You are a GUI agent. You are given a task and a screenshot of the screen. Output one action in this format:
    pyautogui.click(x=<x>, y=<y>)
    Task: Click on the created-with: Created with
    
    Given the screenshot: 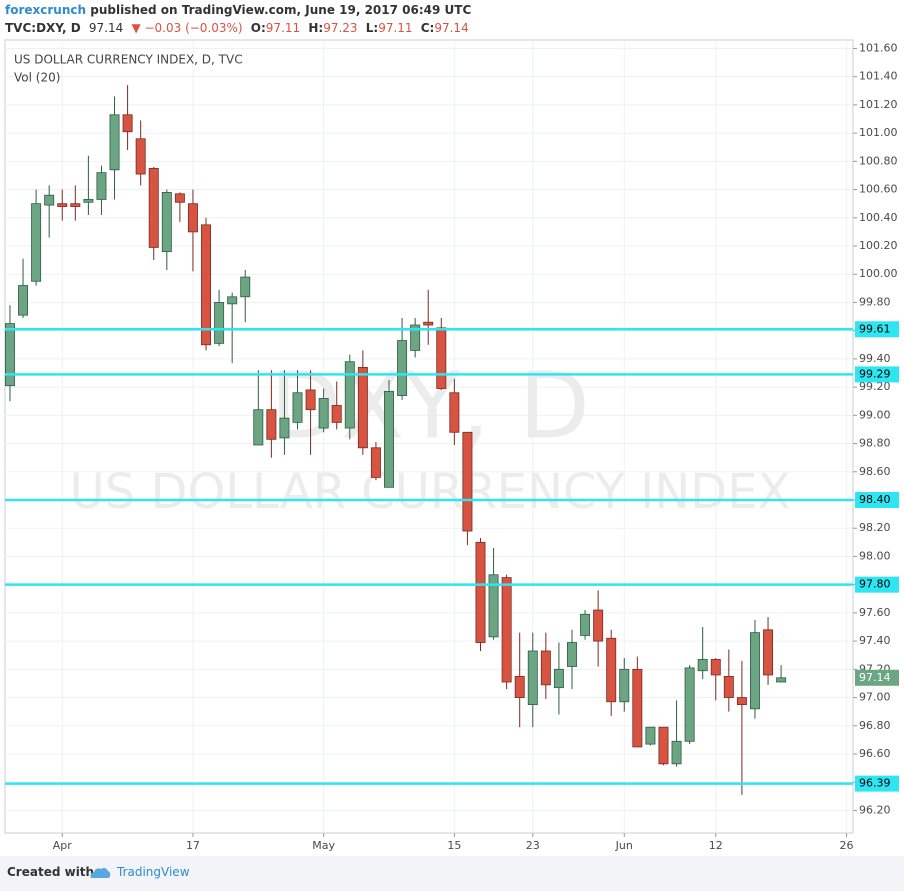 What is the action you would take?
    pyautogui.click(x=51, y=872)
    